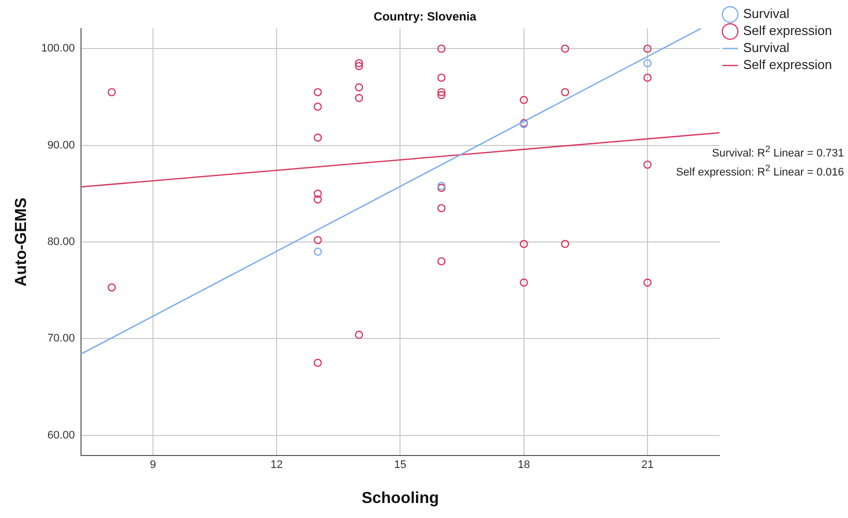  What do you see at coordinates (153, 465) in the screenshot?
I see `x-tick-label: 9` at bounding box center [153, 465].